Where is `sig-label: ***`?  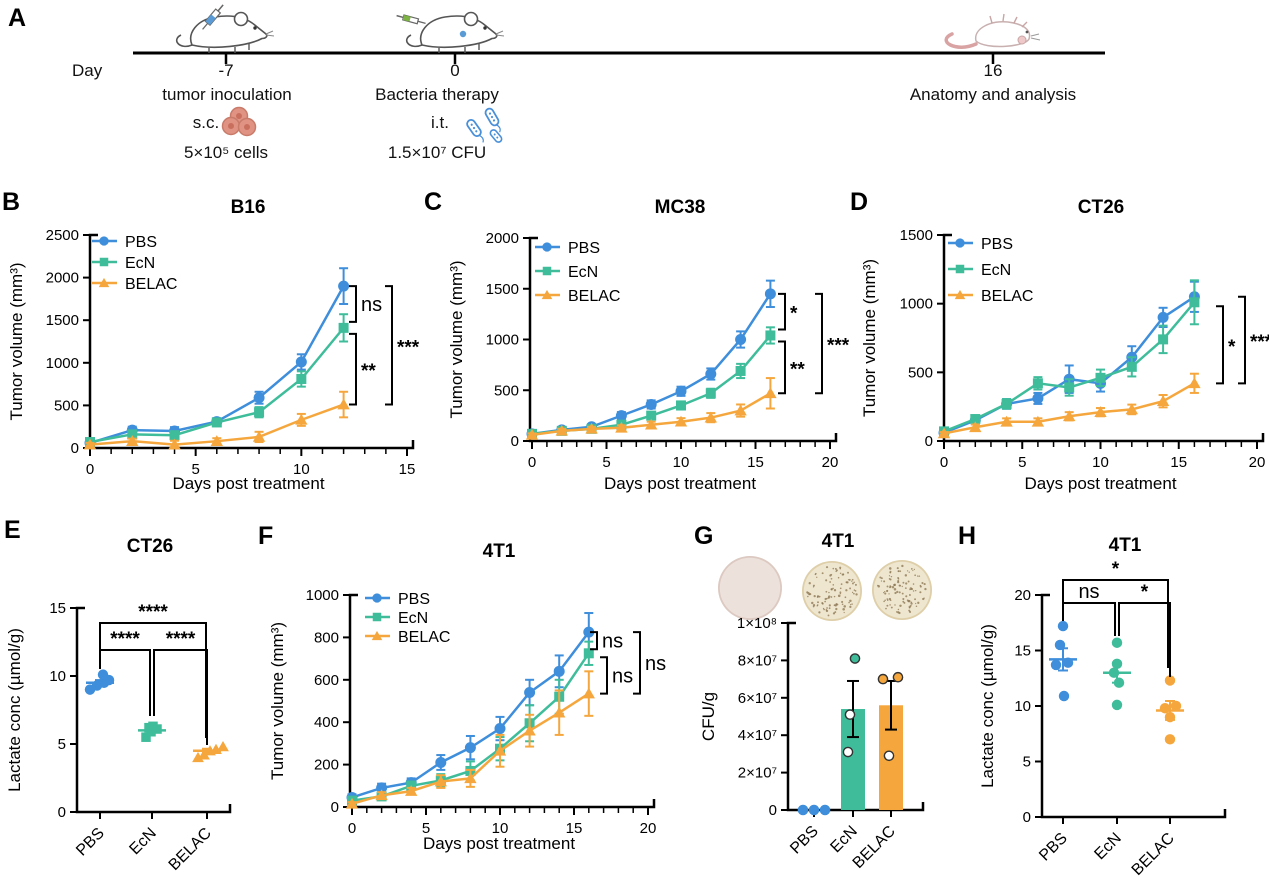
sig-label: *** is located at coordinates (838, 346).